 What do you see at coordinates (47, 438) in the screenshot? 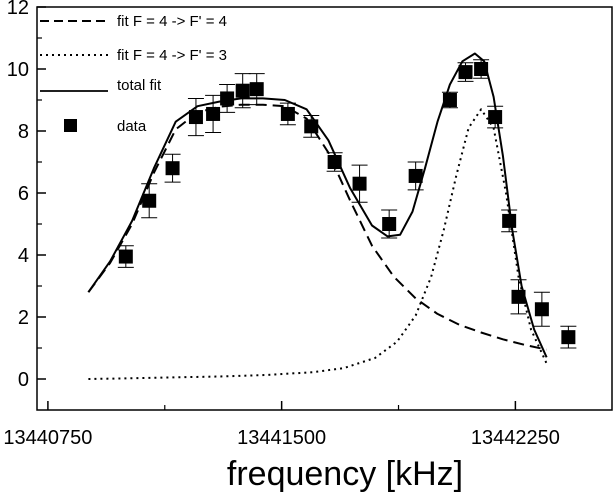
I see `x-tick-label: 13440750` at bounding box center [47, 438].